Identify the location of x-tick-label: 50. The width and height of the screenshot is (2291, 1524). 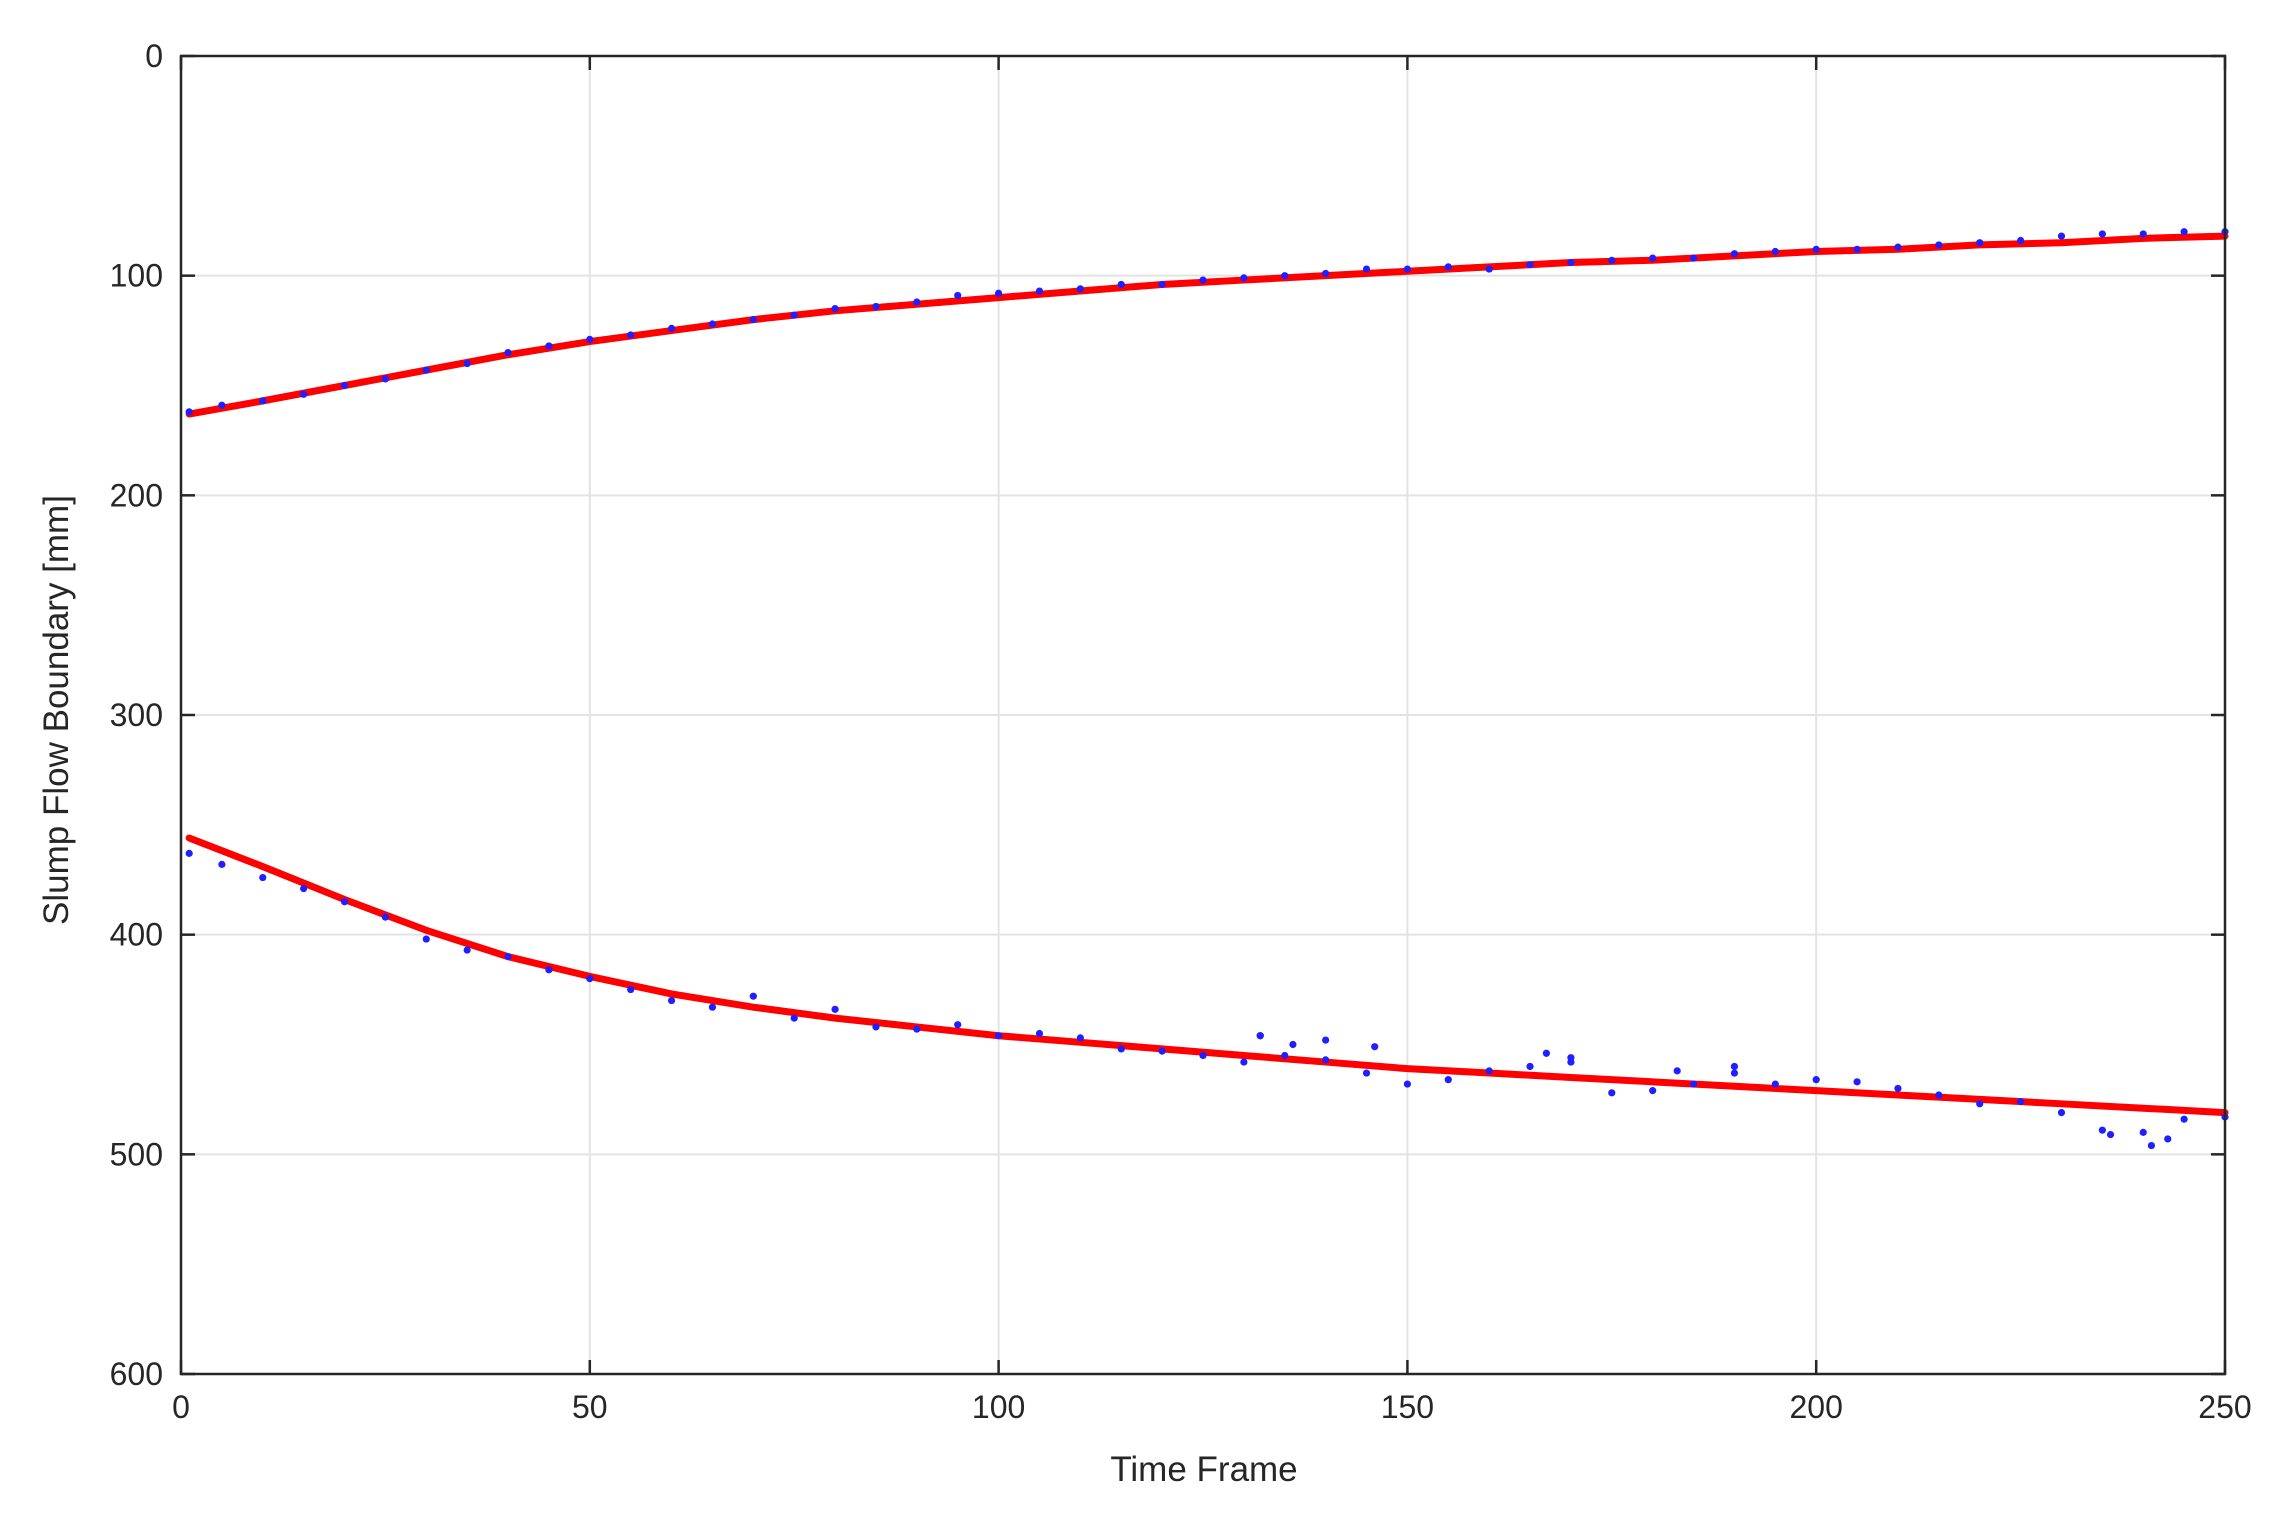
(590, 1407).